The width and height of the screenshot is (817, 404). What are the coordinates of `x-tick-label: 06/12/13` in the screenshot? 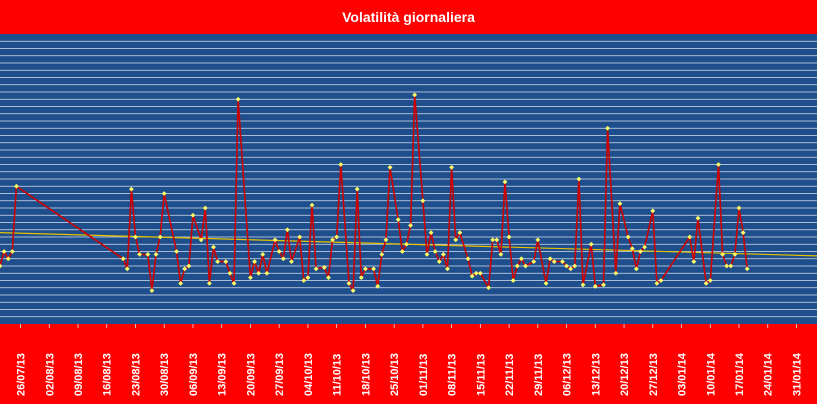 It's located at (568, 374).